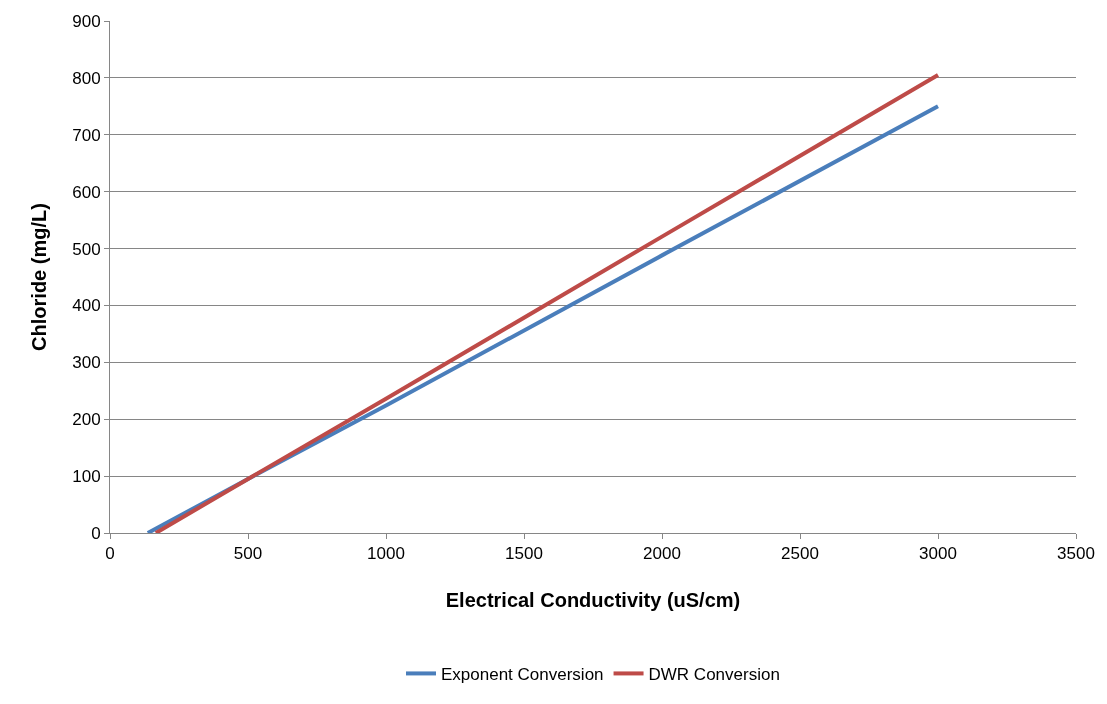 The image size is (1107, 704). What do you see at coordinates (86, 21) in the screenshot?
I see `y-tick-label: 900` at bounding box center [86, 21].